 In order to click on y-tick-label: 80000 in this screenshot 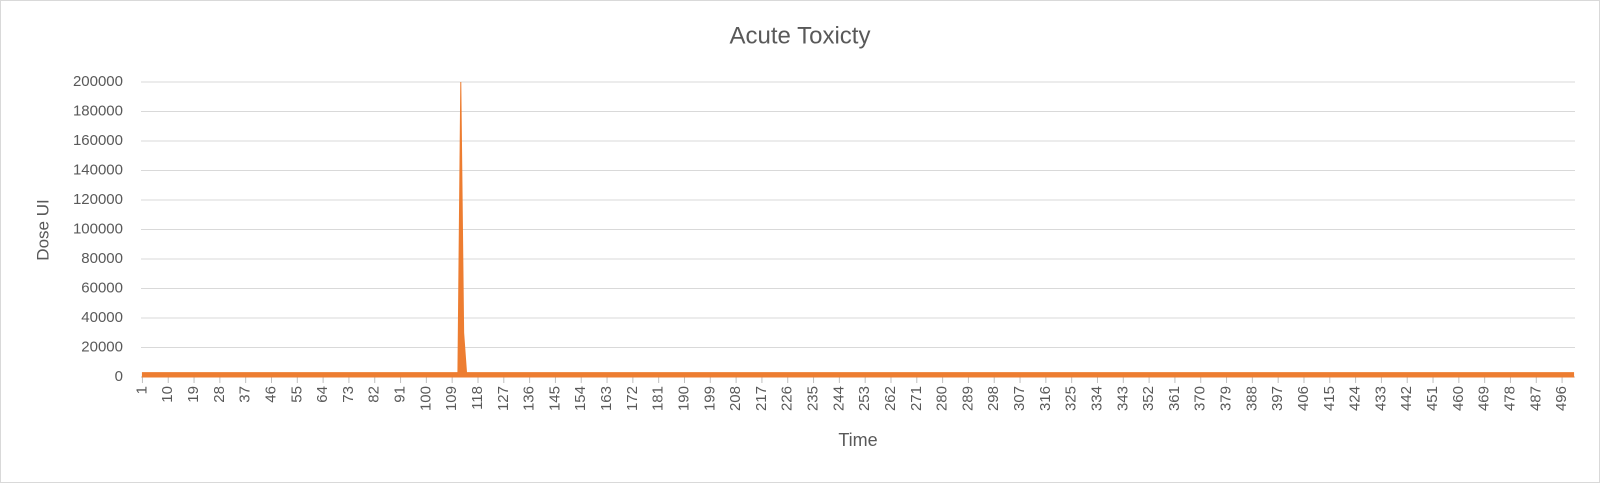, I will do `click(102, 258)`.